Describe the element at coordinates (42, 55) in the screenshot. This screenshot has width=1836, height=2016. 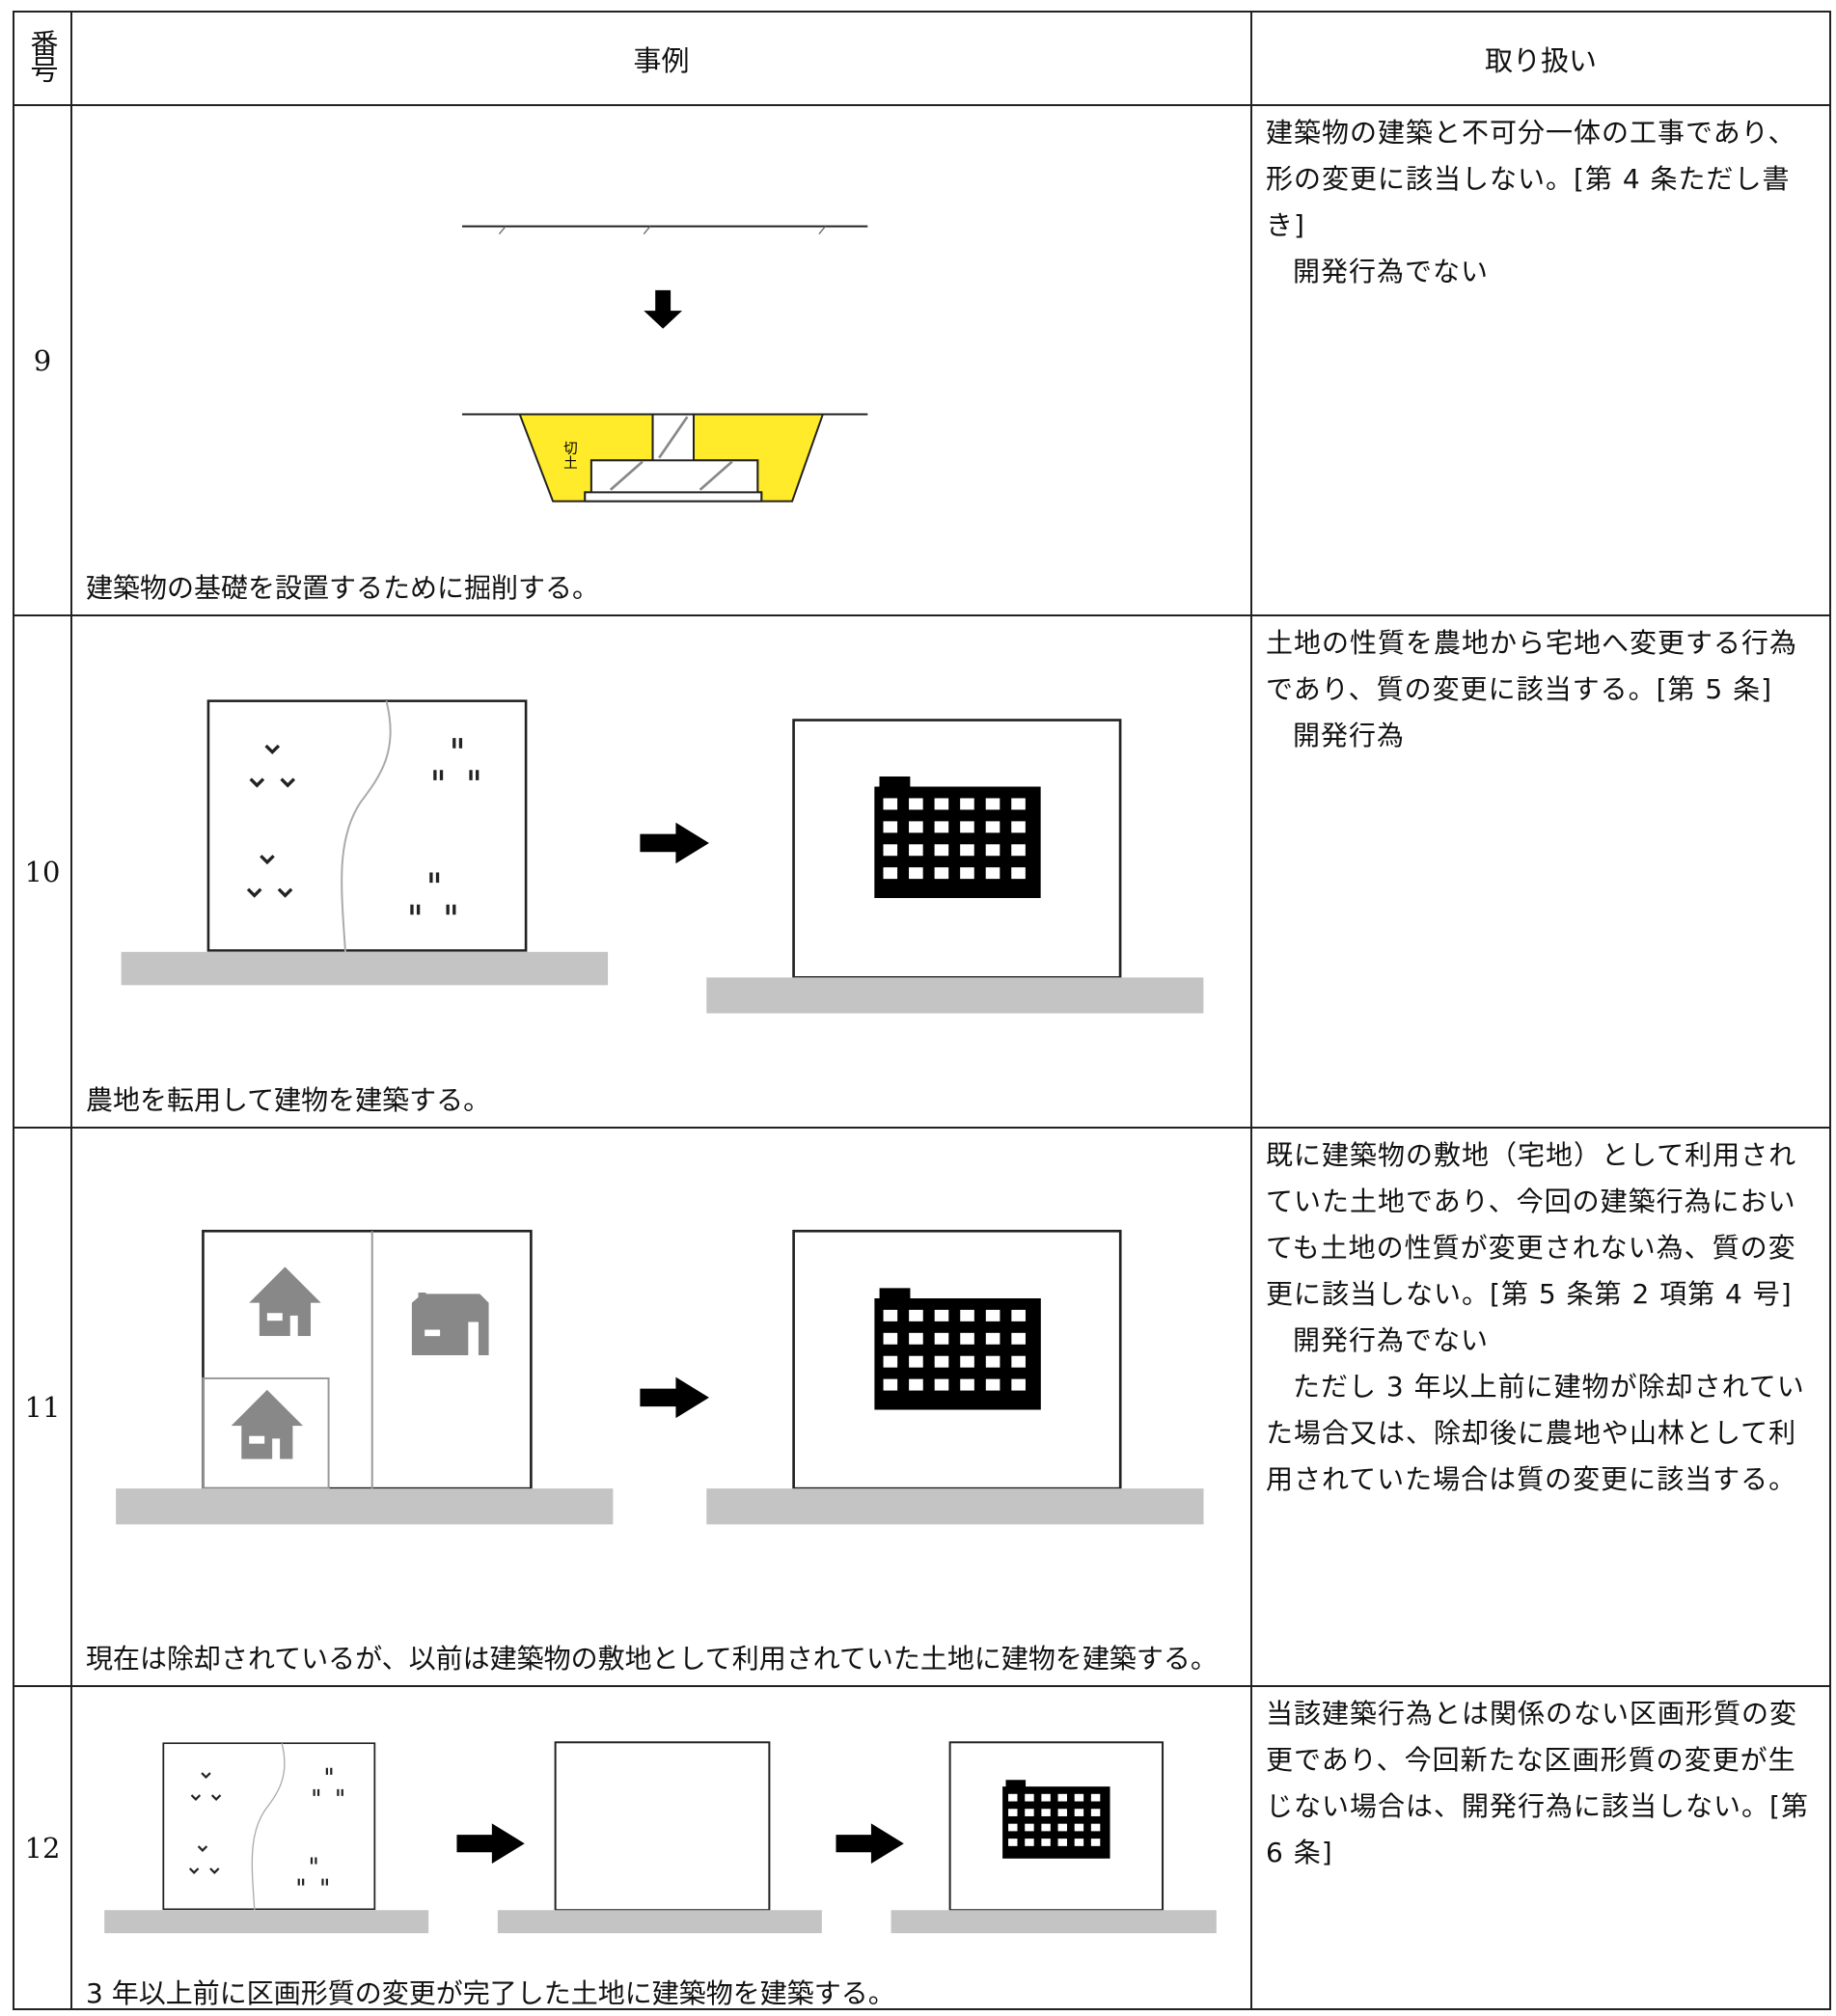
I see `header-text: 番号` at that location.